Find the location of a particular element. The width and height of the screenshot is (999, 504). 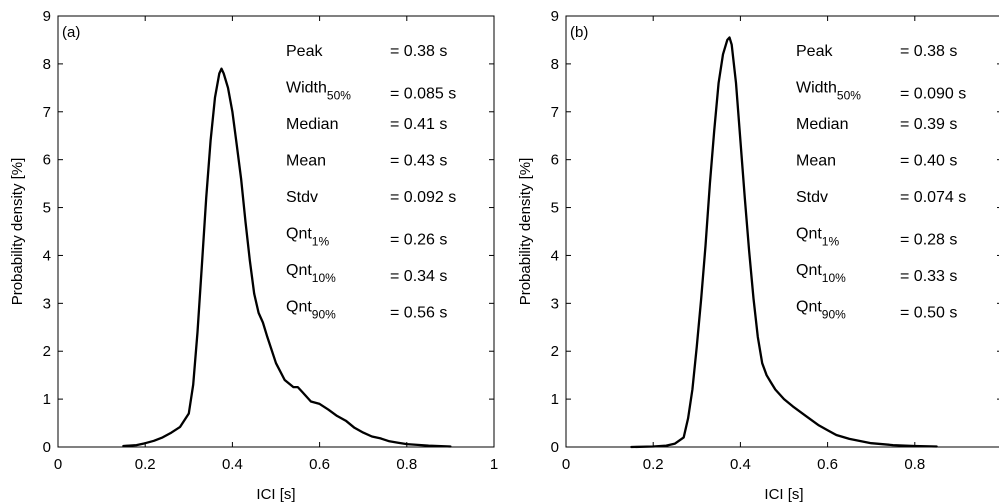

stat-value: = 0.56 s is located at coordinates (418, 313).